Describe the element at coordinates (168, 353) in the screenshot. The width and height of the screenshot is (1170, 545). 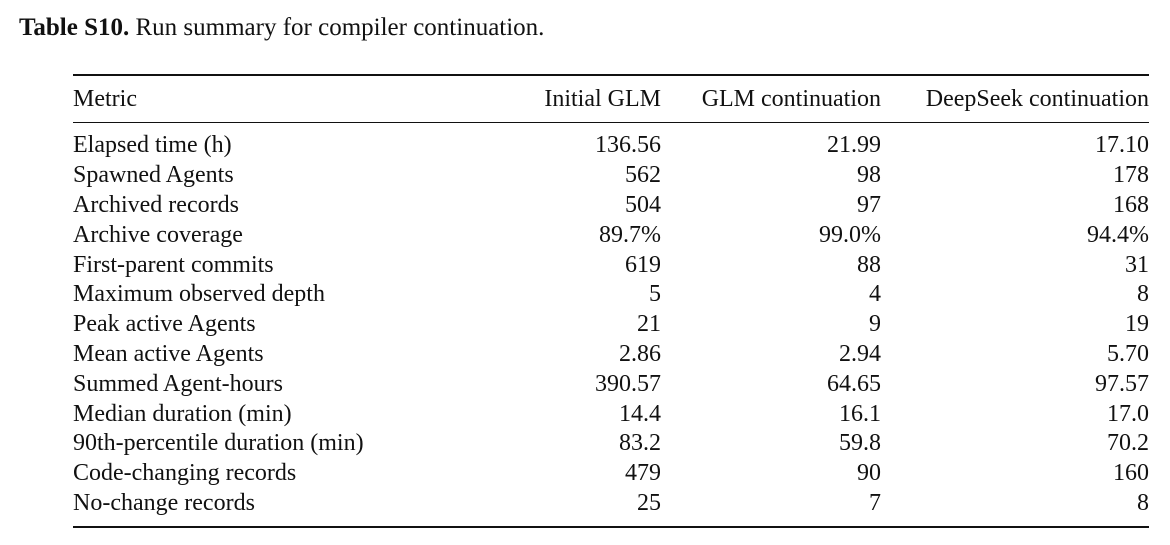
I see `cell-metric: Mean active Agents` at that location.